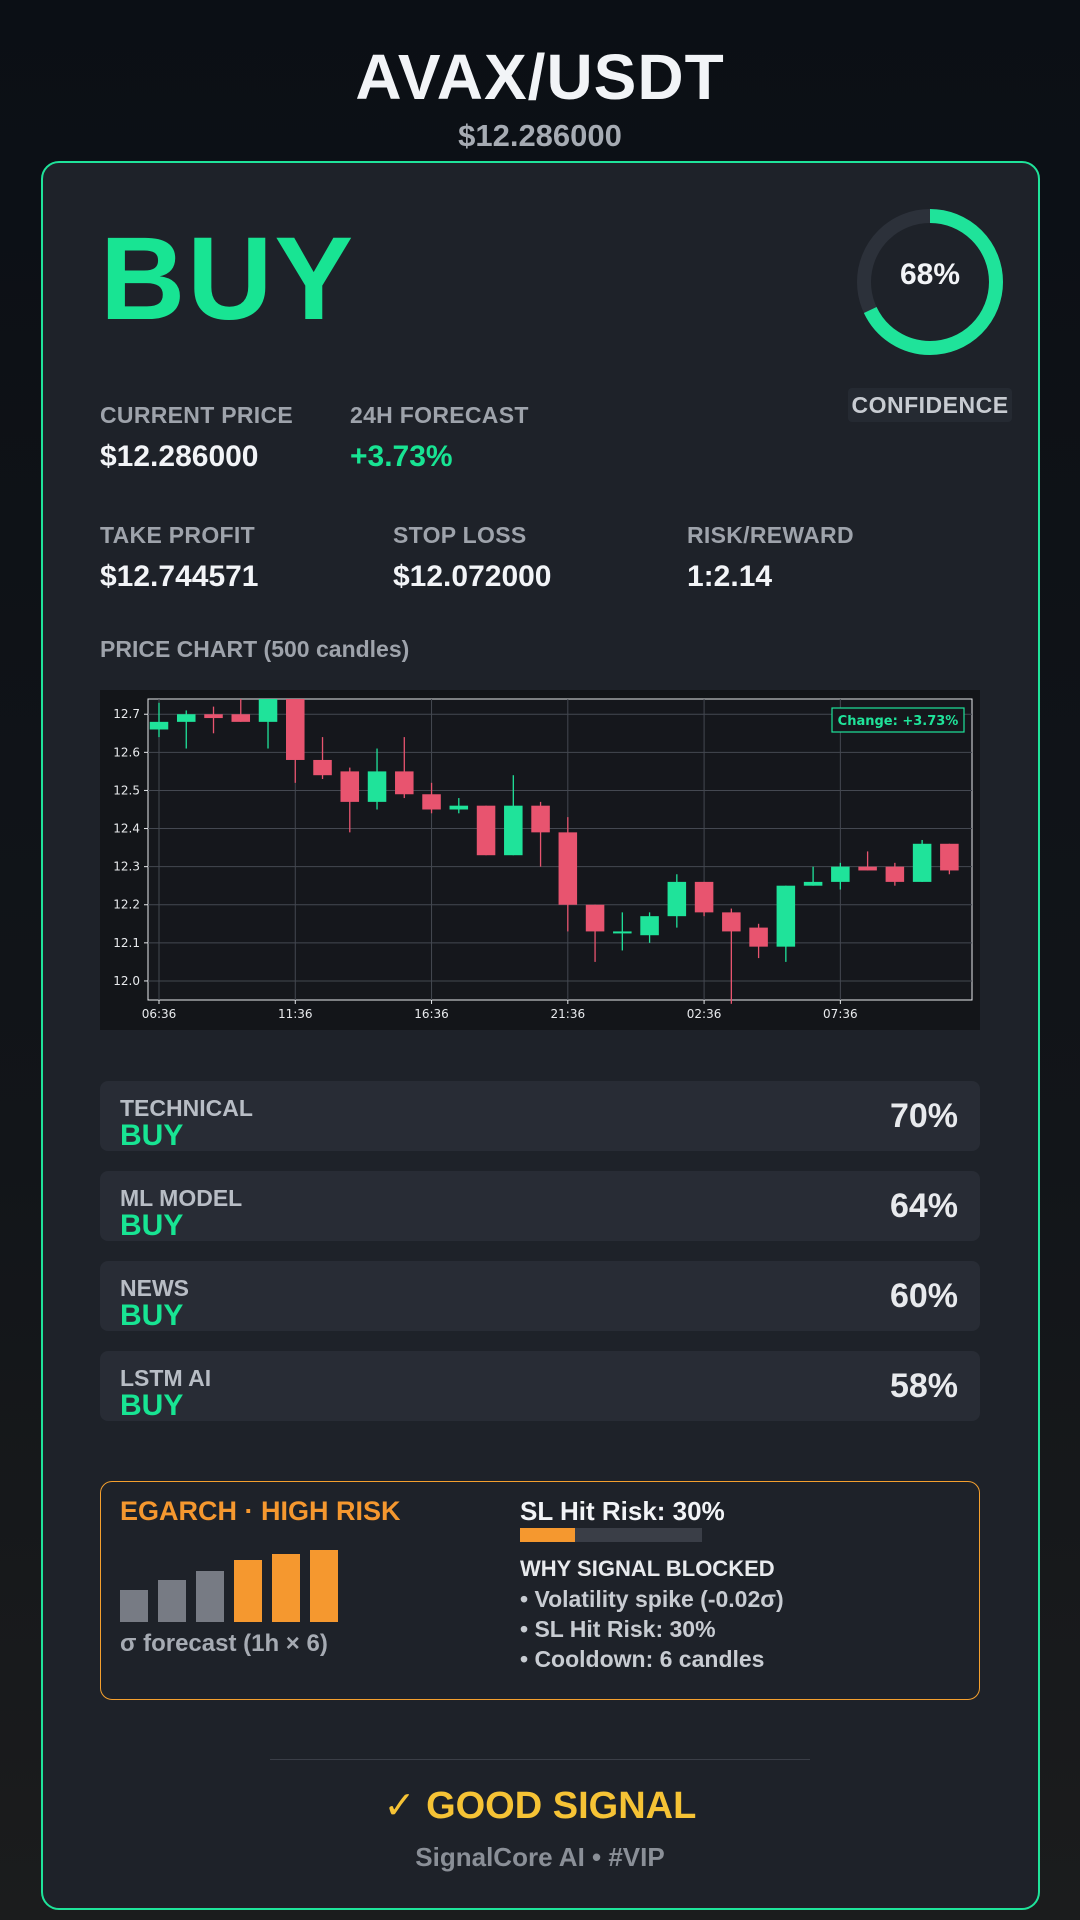 This screenshot has width=1080, height=1920. Describe the element at coordinates (930, 274) in the screenshot. I see `confidence-value: 68%` at that location.